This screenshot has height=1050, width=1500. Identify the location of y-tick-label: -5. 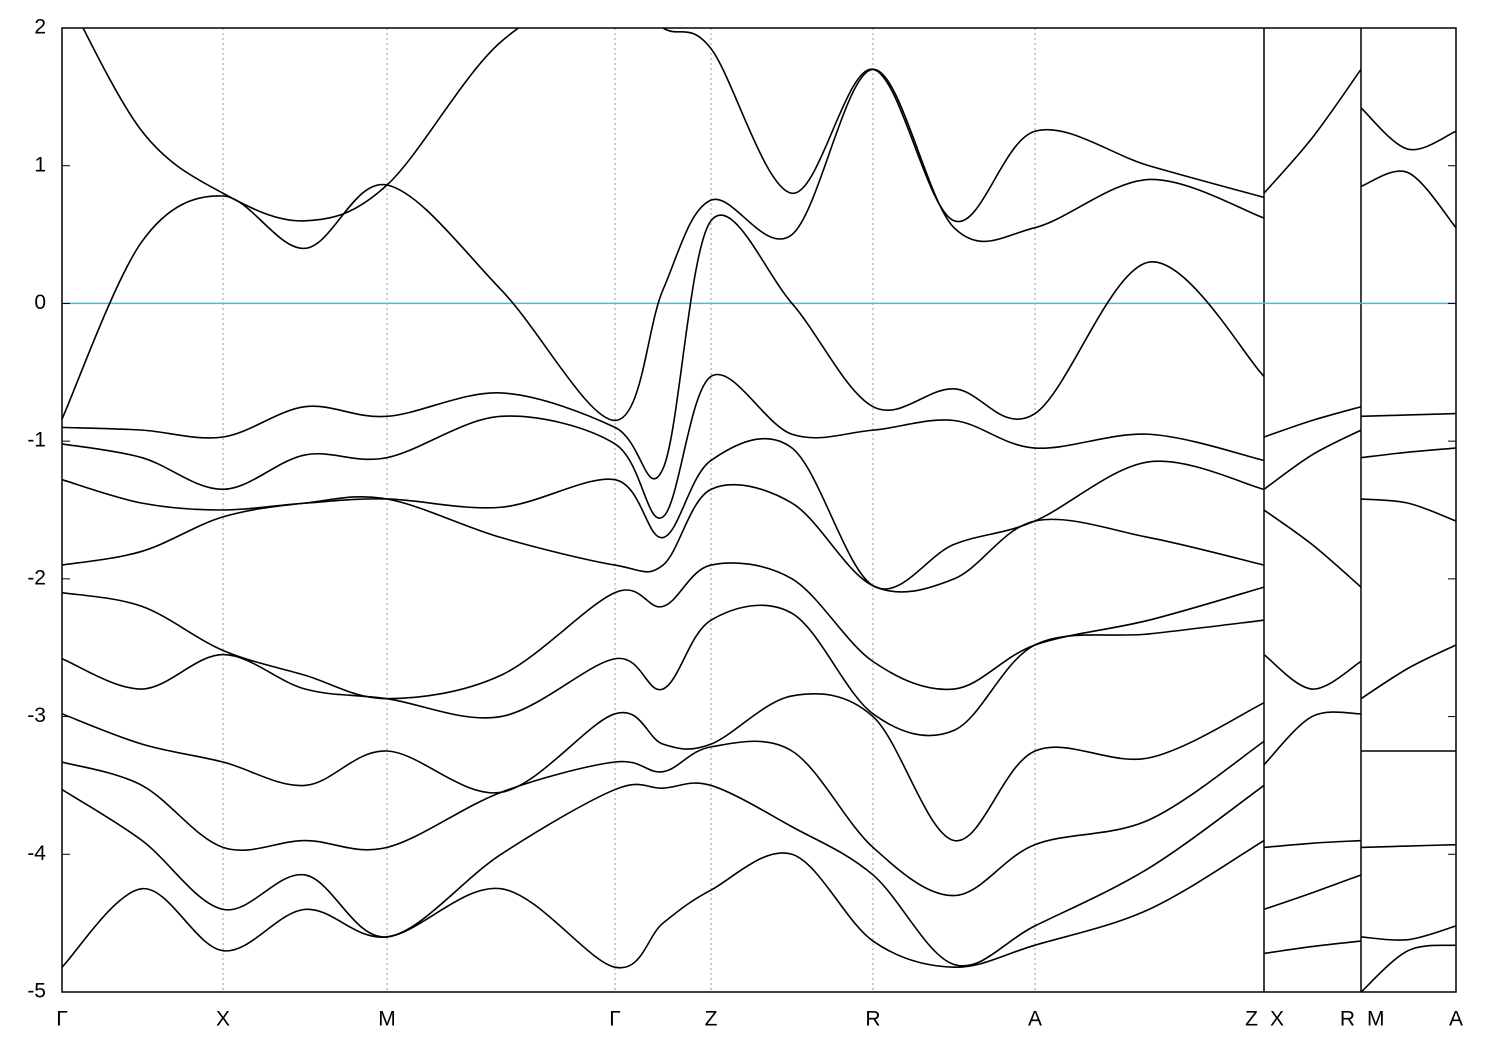
(36, 991).